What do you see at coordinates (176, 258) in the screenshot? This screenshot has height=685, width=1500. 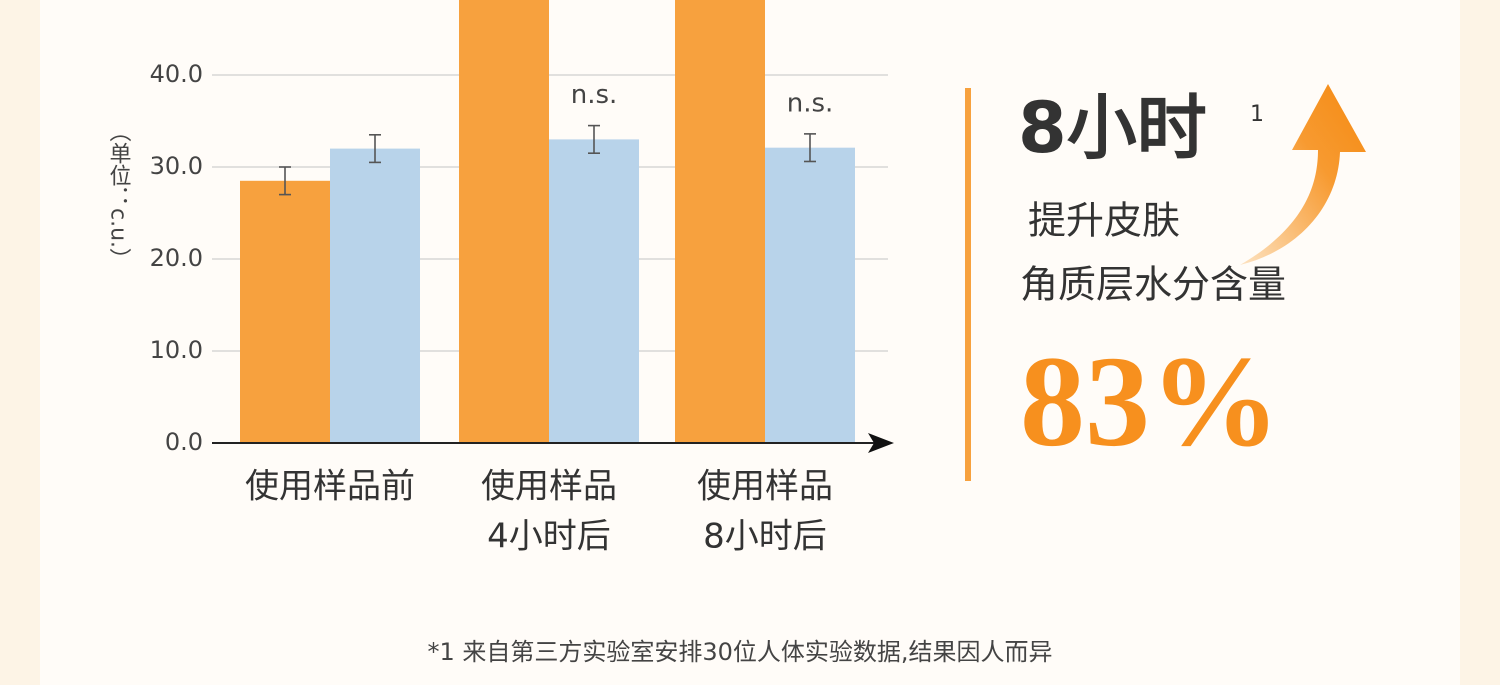 I see `y-tick-label: 20.0` at bounding box center [176, 258].